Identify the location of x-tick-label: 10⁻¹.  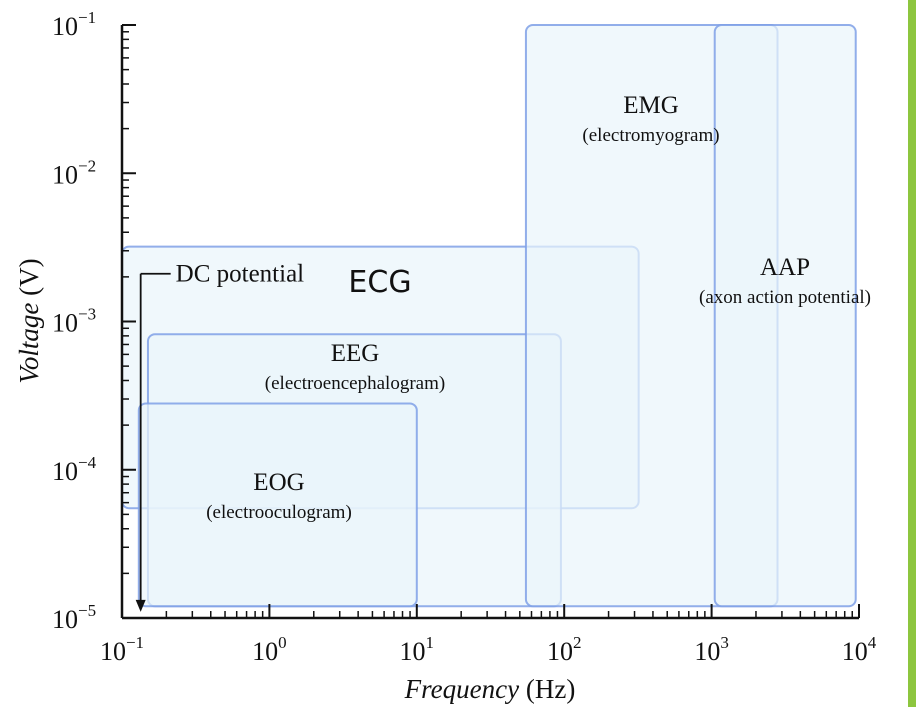
(122, 649).